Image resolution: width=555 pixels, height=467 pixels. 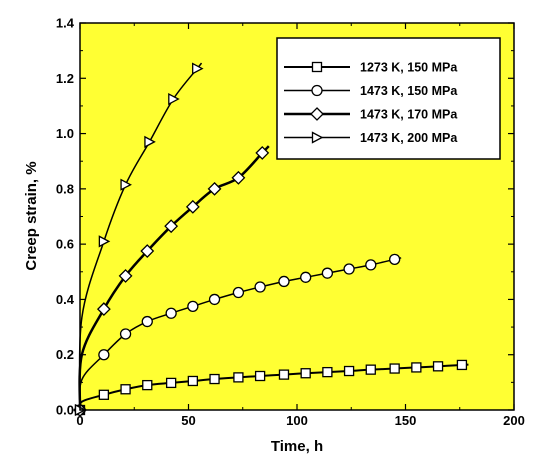 What do you see at coordinates (65, 133) in the screenshot?
I see `y-tick-label: 1.0` at bounding box center [65, 133].